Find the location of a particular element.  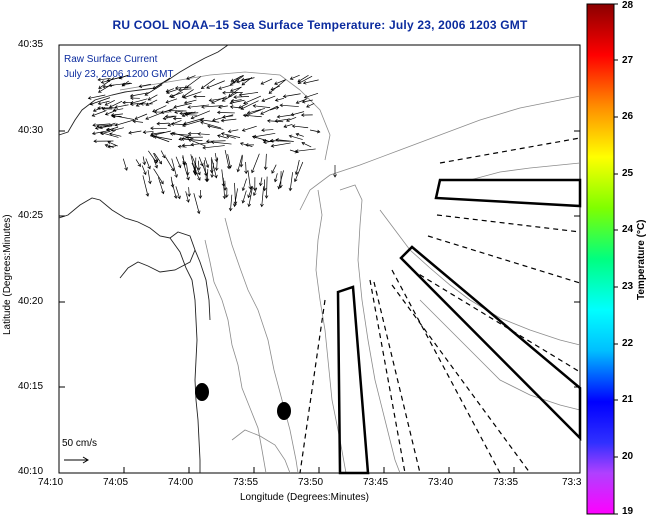

colorbar-tick: 28 is located at coordinates (628, 5).